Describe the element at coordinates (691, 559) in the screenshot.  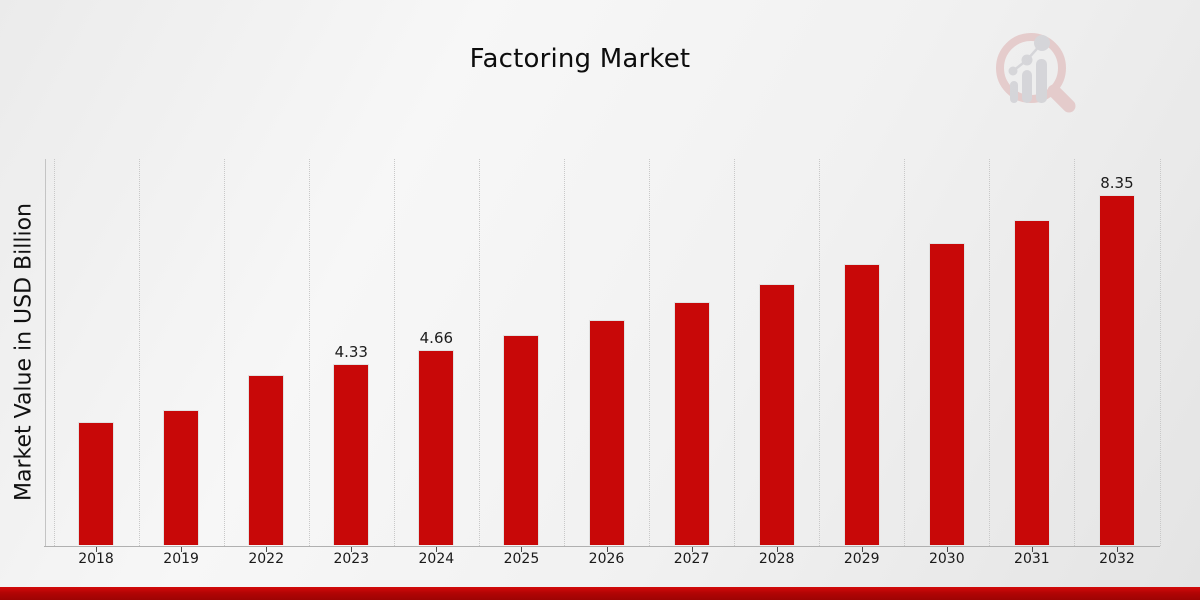
I see `x-tick-label: 2027` at that location.